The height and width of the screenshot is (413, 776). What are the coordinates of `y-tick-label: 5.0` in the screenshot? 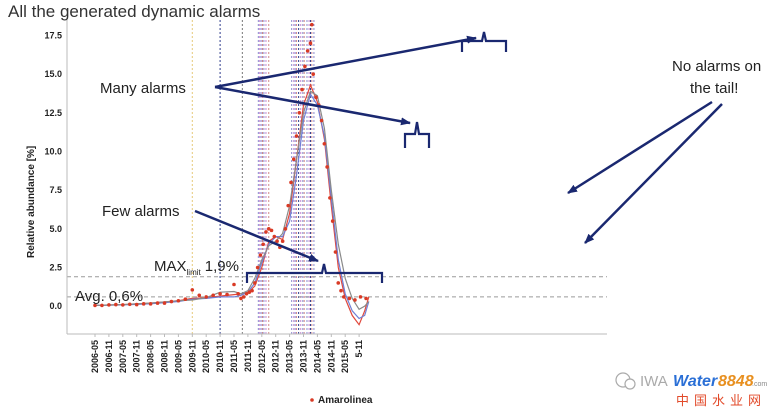 It's located at (55, 229).